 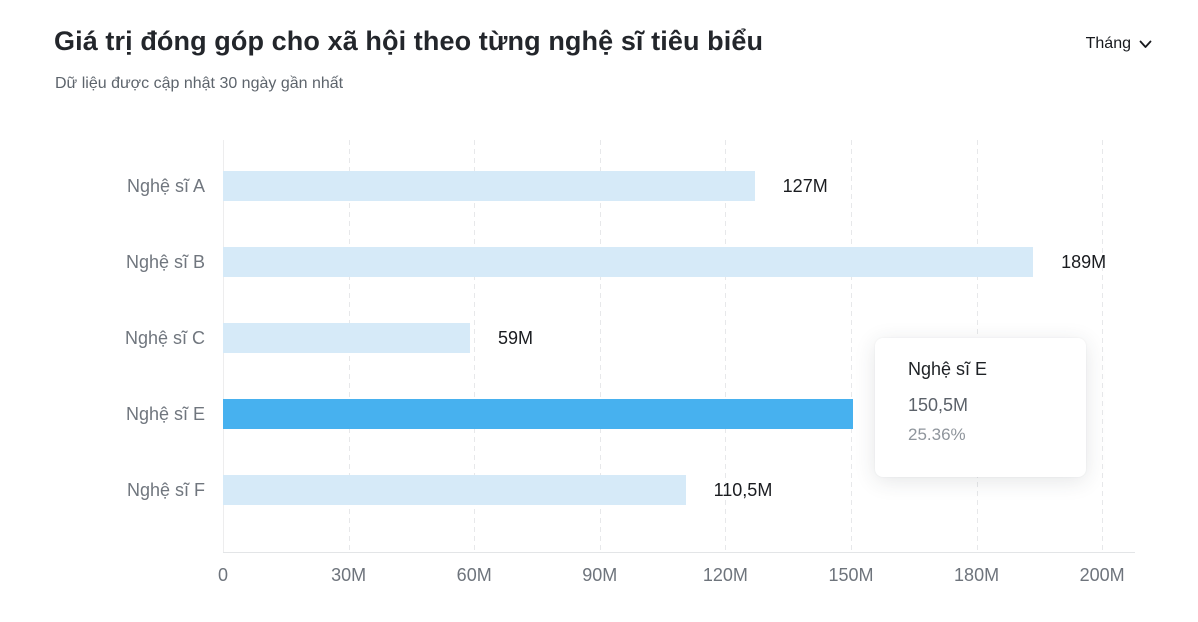 What do you see at coordinates (199, 83) in the screenshot?
I see `chart-subtitle: Dữ liệu được cập nhật 30 ngày gần nhất` at bounding box center [199, 83].